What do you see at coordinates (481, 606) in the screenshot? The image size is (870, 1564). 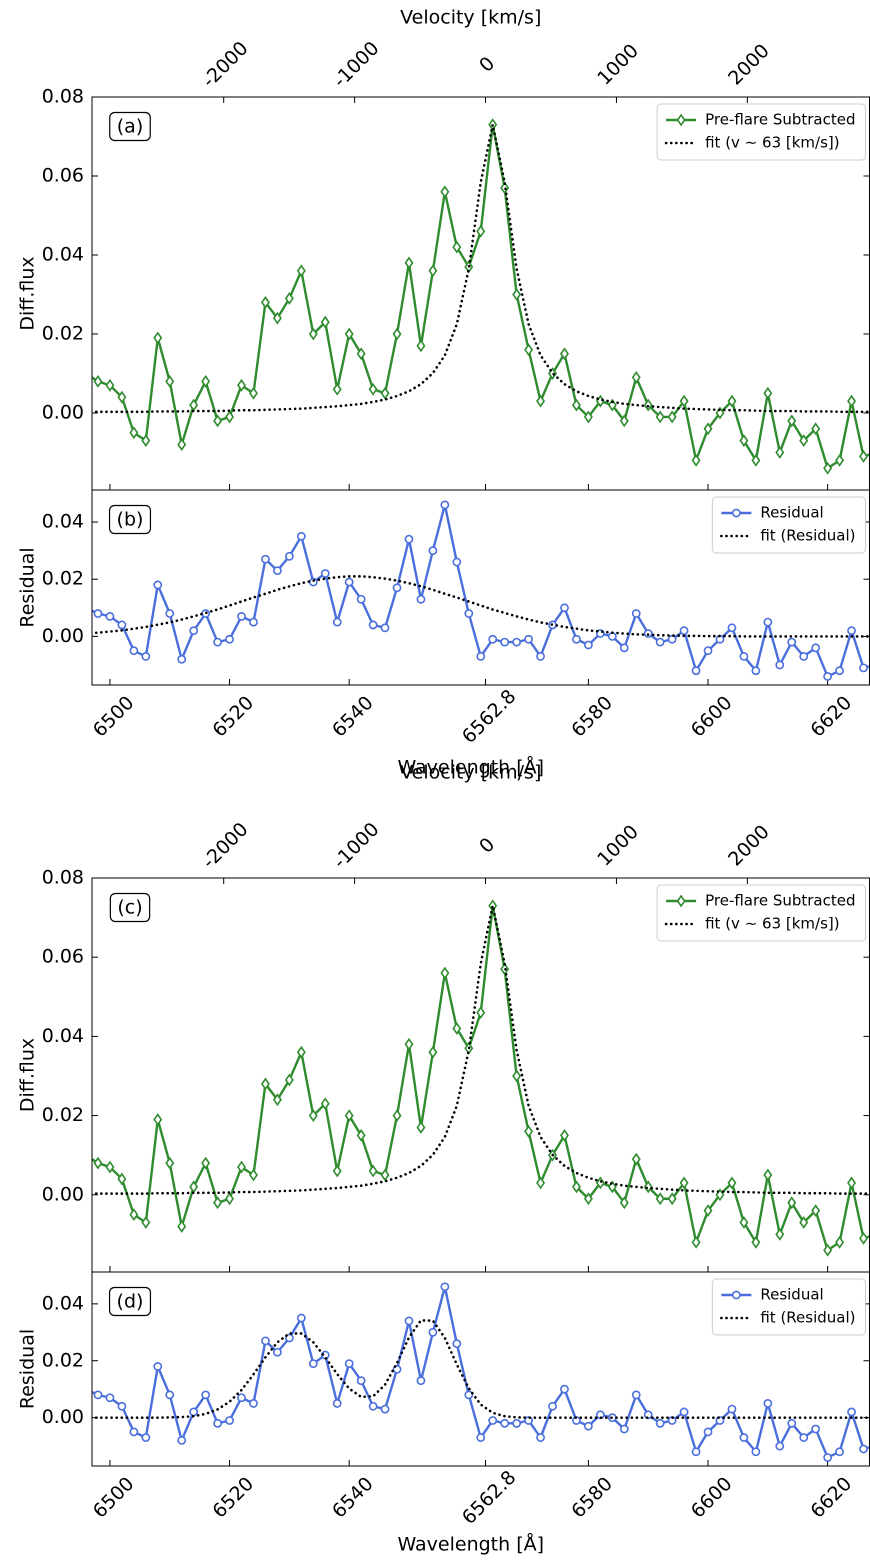 I see `series-line` at bounding box center [481, 606].